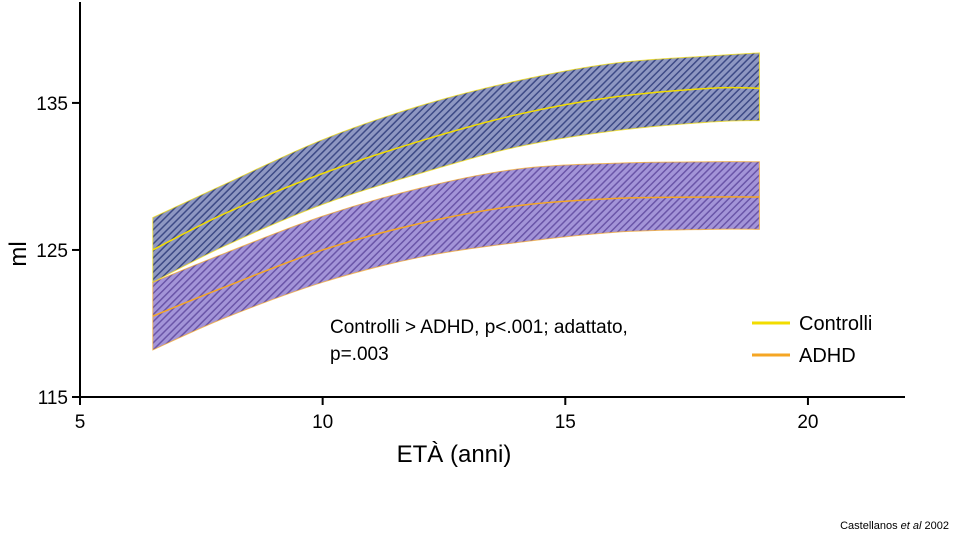  Describe the element at coordinates (454, 454) in the screenshot. I see `x-axis-title: ETÀ (anni)` at that location.